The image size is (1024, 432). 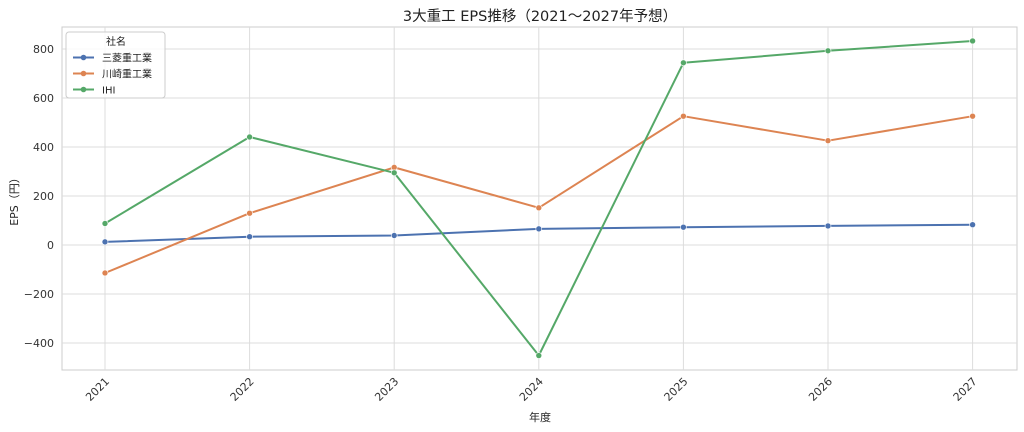 I want to click on y-tick-label: 600, so click(x=43, y=98).